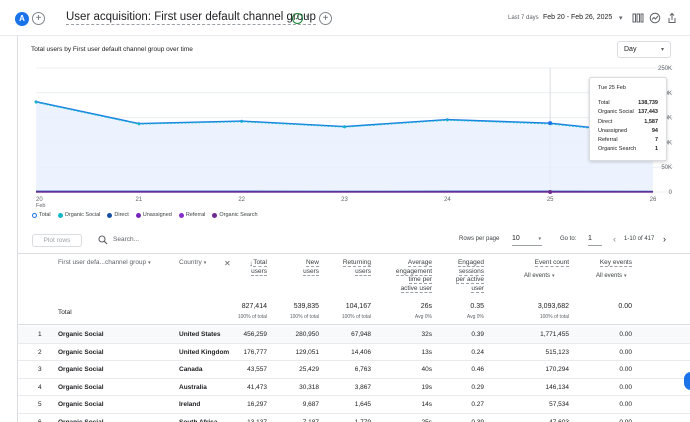 The width and height of the screenshot is (690, 422). Describe the element at coordinates (534, 263) in the screenshot. I see `metric-header: Event count` at that location.